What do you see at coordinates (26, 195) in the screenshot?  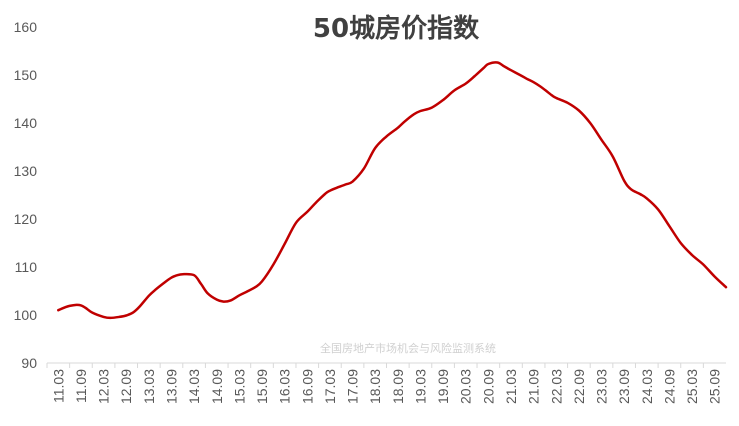 I see `y-axis-ticks: 90 100 110 120 130 140 150 160` at bounding box center [26, 195].